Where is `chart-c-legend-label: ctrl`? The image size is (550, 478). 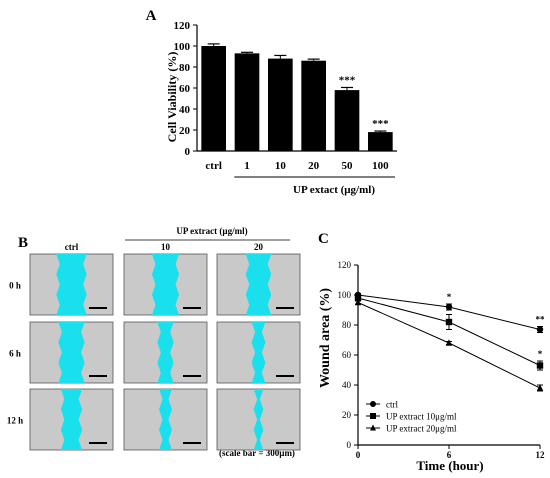
chart-c-legend-label: ctrl is located at coordinates (392, 405).